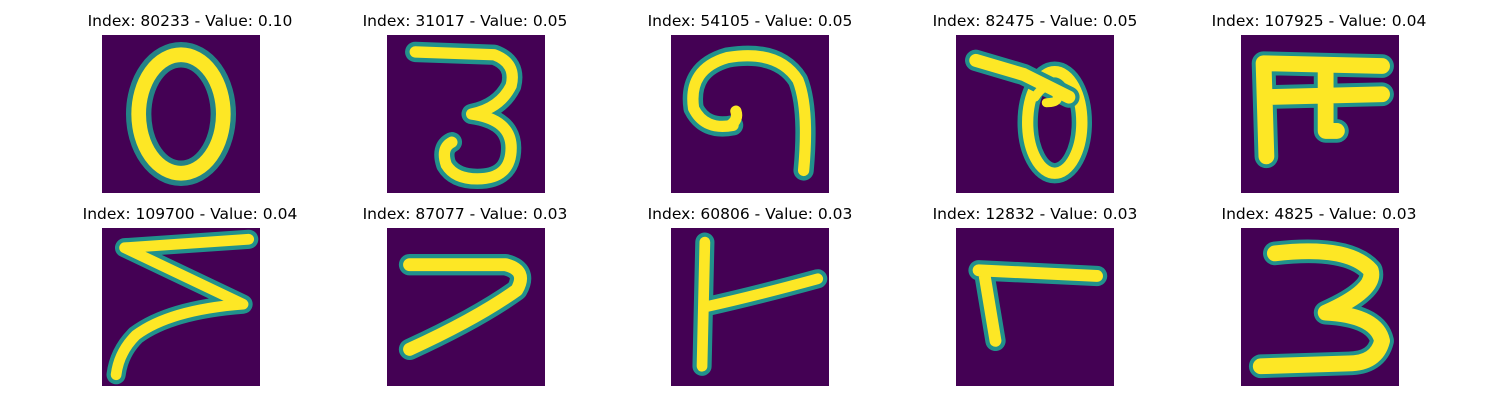 The width and height of the screenshot is (1500, 400). What do you see at coordinates (465, 21) in the screenshot?
I see `panel-title: Index: 31017 - Value: 0.05` at bounding box center [465, 21].